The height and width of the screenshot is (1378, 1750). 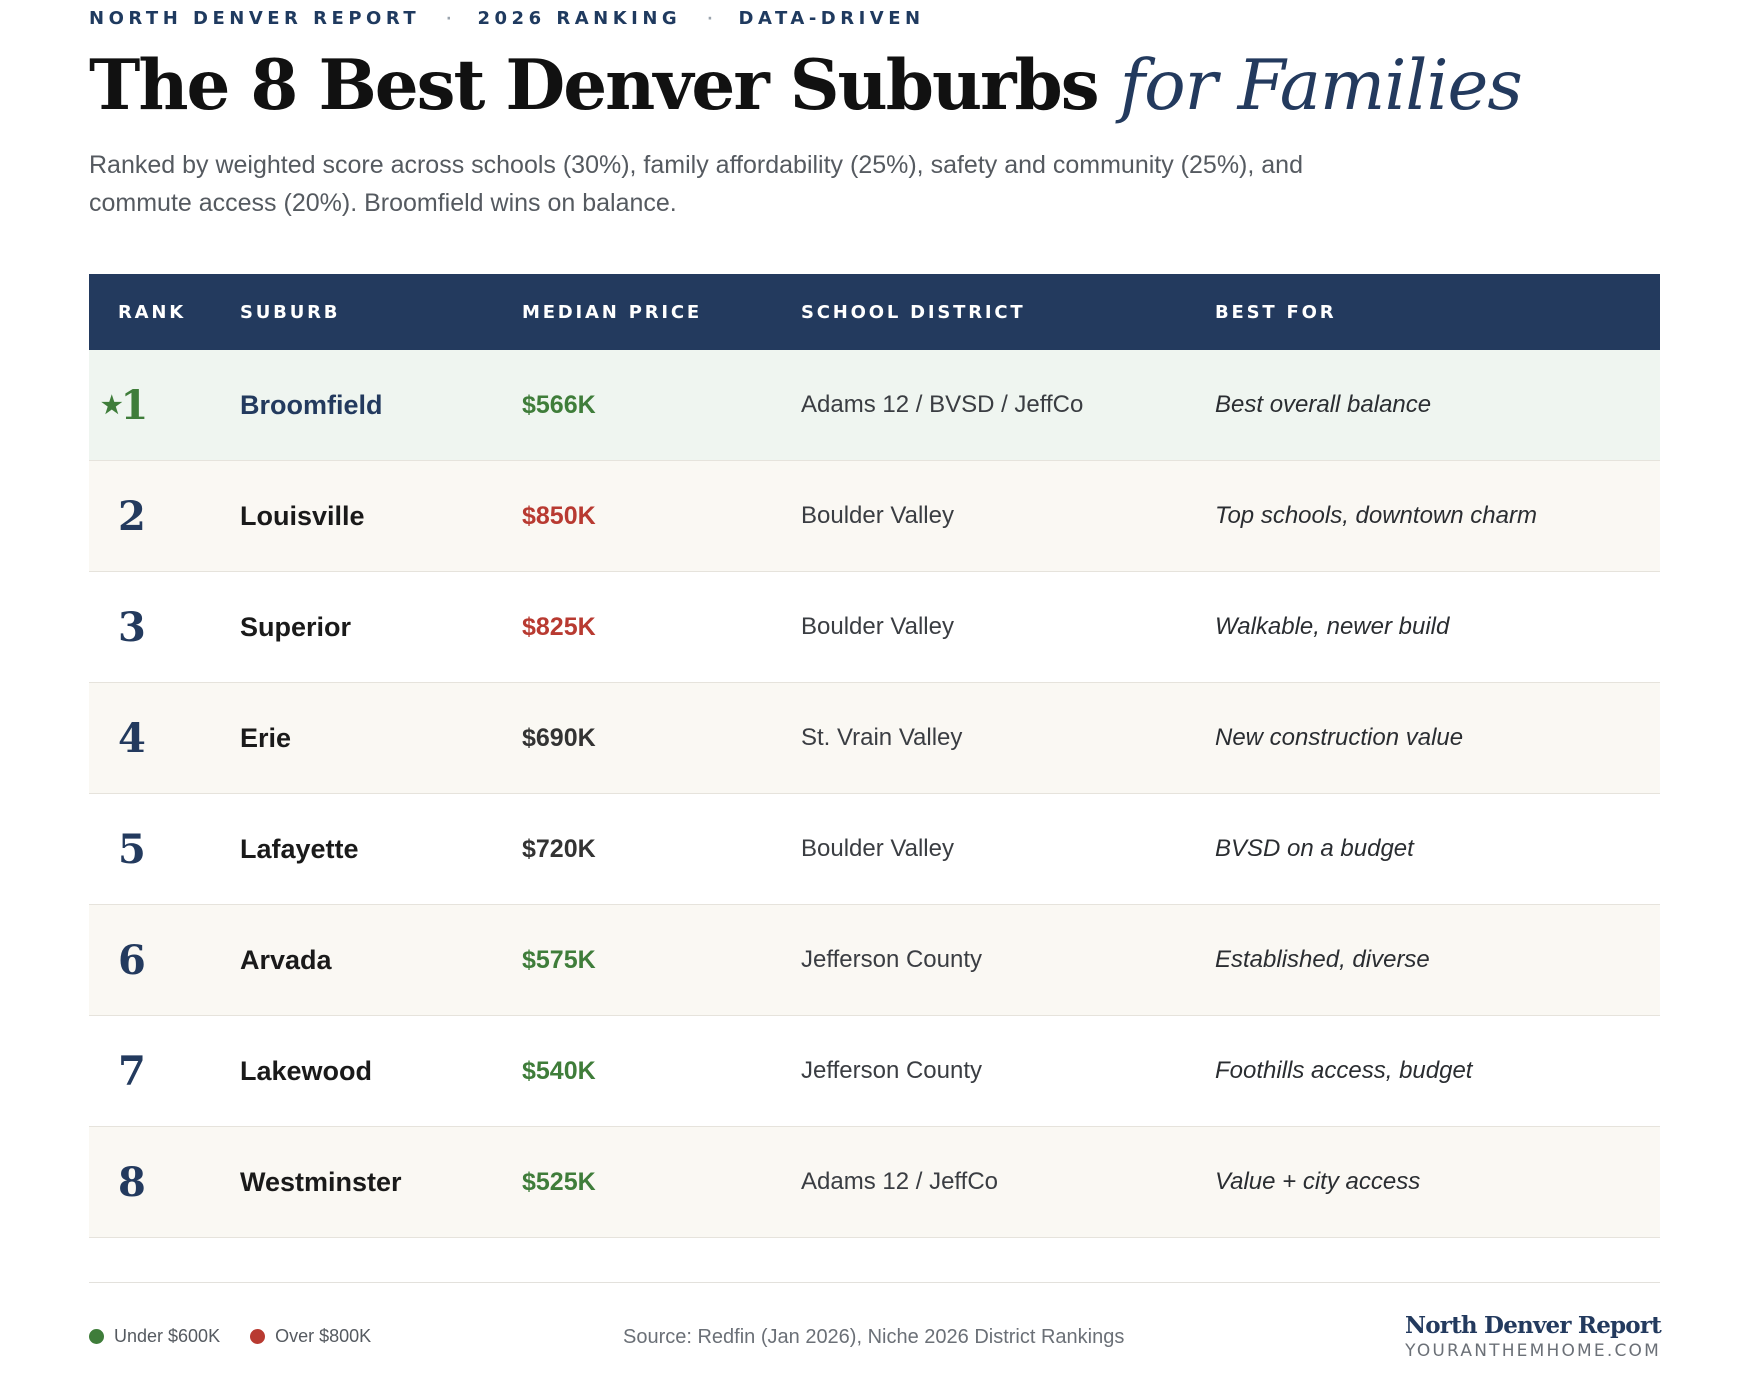 What do you see at coordinates (311, 404) in the screenshot?
I see `suburb-name: Broomfield` at bounding box center [311, 404].